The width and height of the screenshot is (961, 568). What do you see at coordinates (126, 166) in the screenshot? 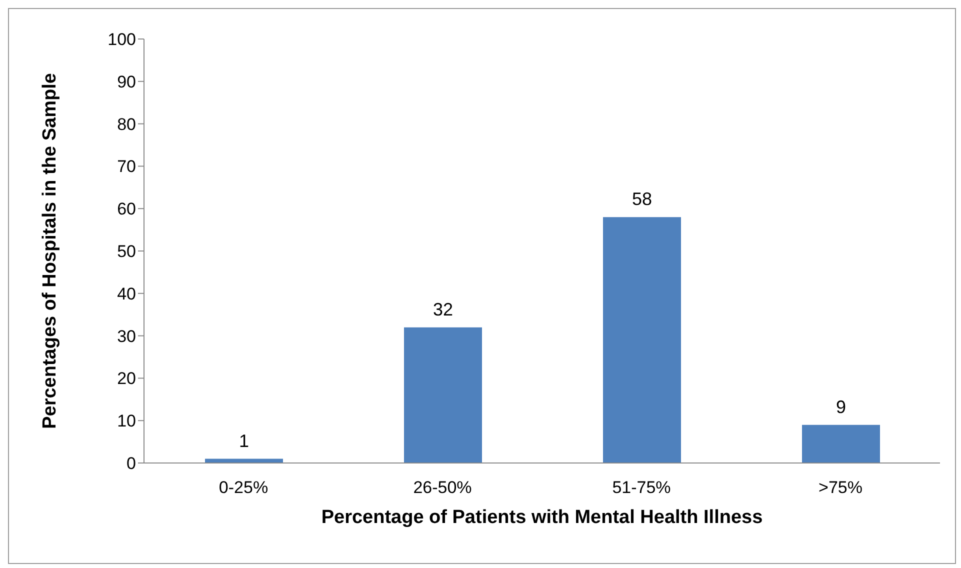
I see `y-tick-label: 70` at bounding box center [126, 166].